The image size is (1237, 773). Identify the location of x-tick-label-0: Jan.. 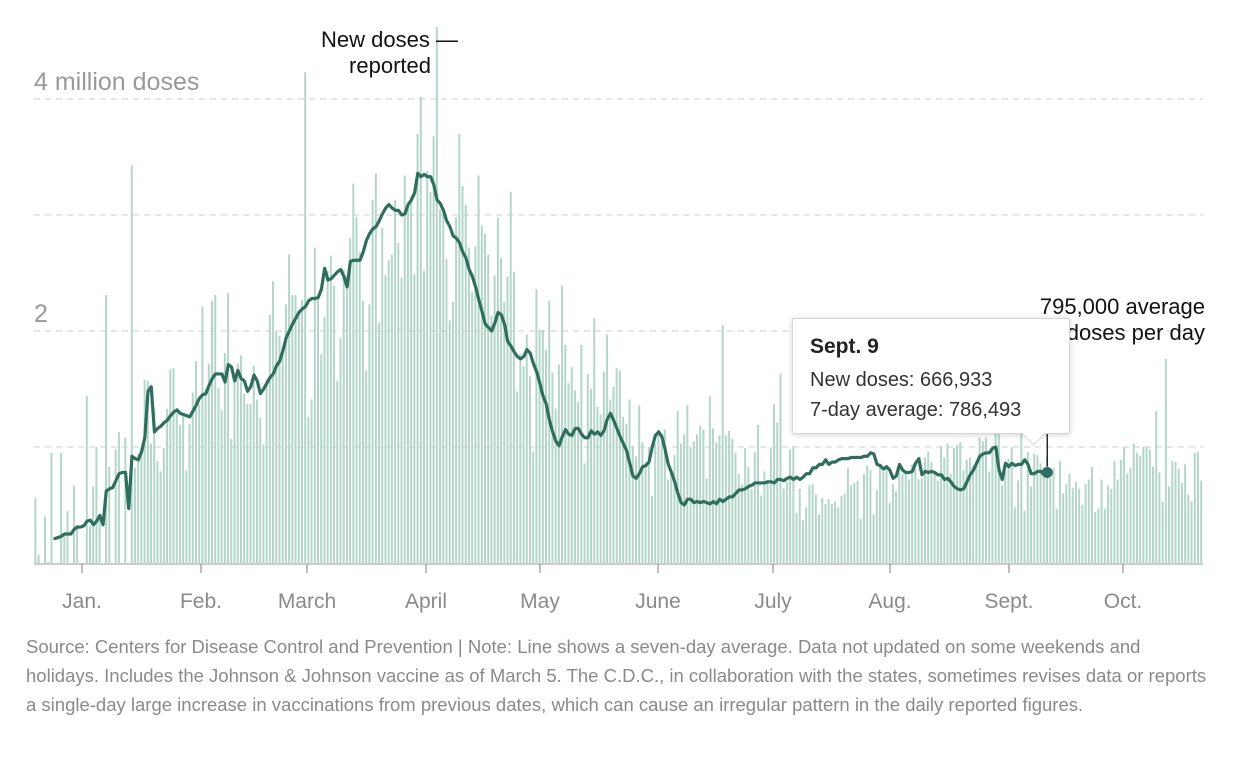
(82, 601).